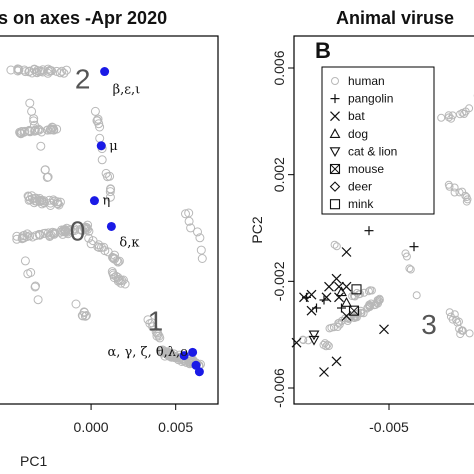 The image size is (474, 474). I want to click on legend-label: pangolin, so click(370, 99).